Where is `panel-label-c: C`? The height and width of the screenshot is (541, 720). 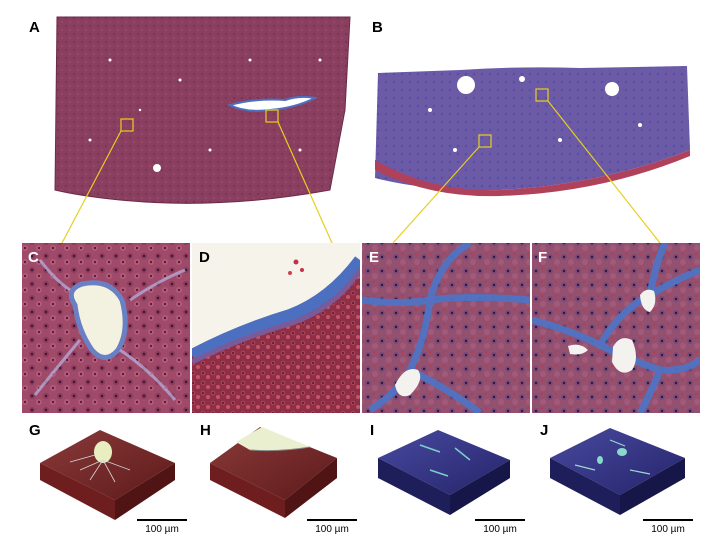
panel-label-c: C is located at coordinates (33, 257).